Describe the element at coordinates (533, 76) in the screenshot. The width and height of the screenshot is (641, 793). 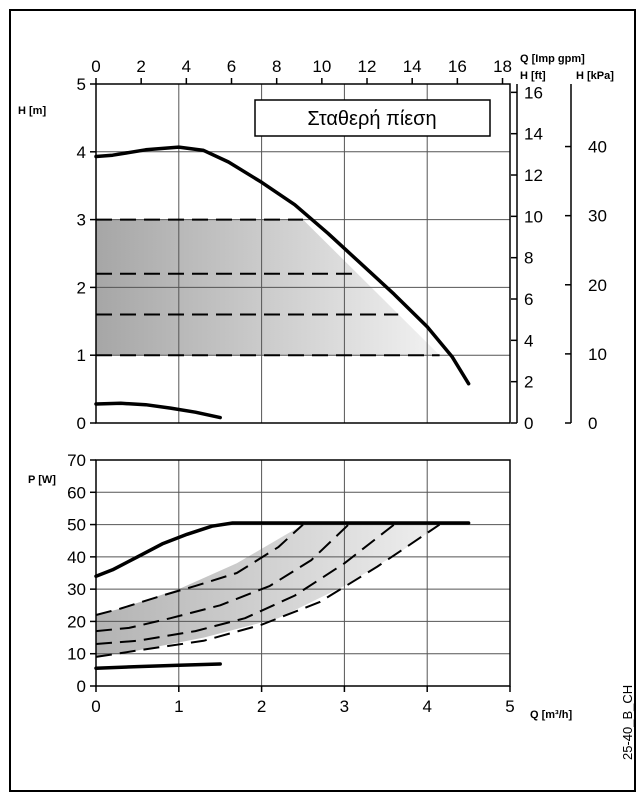
I see `ft-axis-label: H [ft]` at that location.